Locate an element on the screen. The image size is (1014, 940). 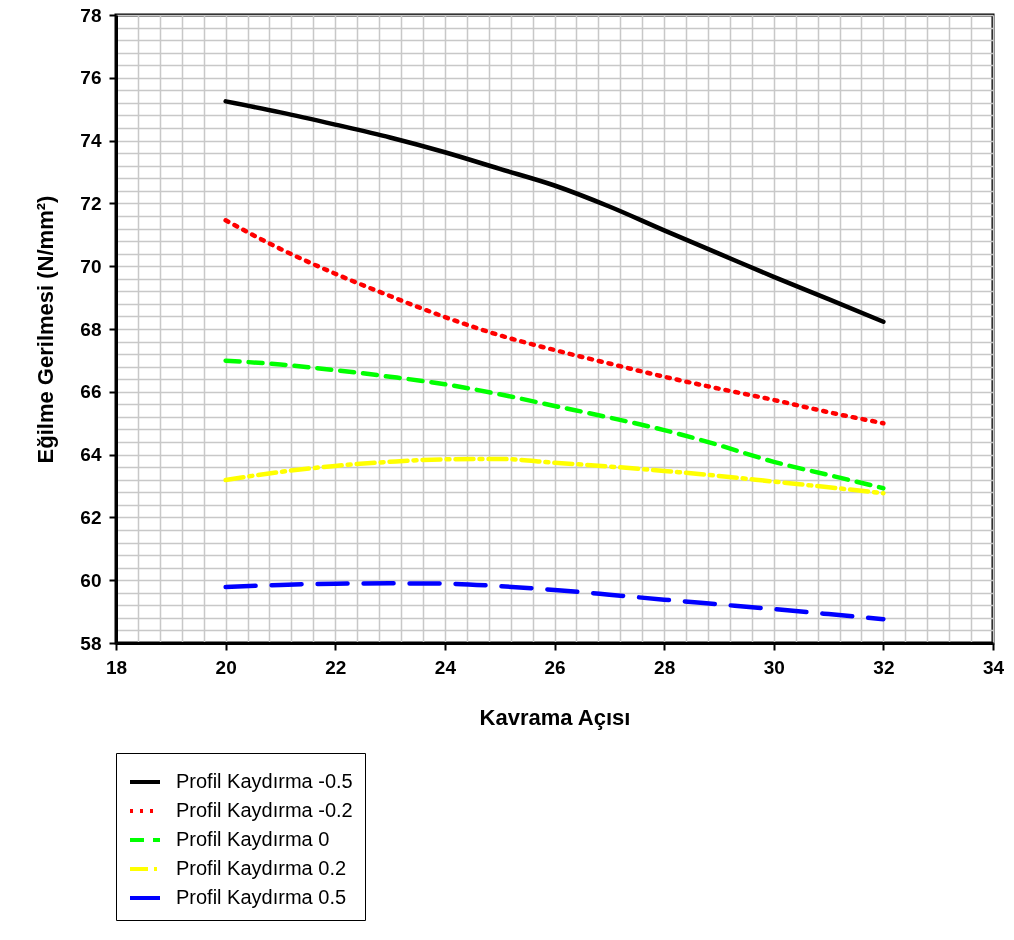
x-tick-label: 32 is located at coordinates (884, 667).